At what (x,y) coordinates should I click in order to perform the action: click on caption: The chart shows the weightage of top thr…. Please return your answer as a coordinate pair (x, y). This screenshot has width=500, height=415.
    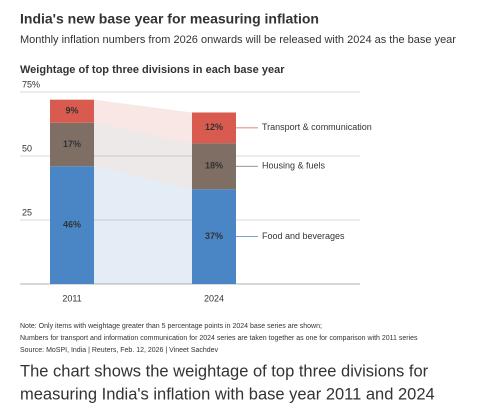
    Looking at the image, I should click on (224, 371).